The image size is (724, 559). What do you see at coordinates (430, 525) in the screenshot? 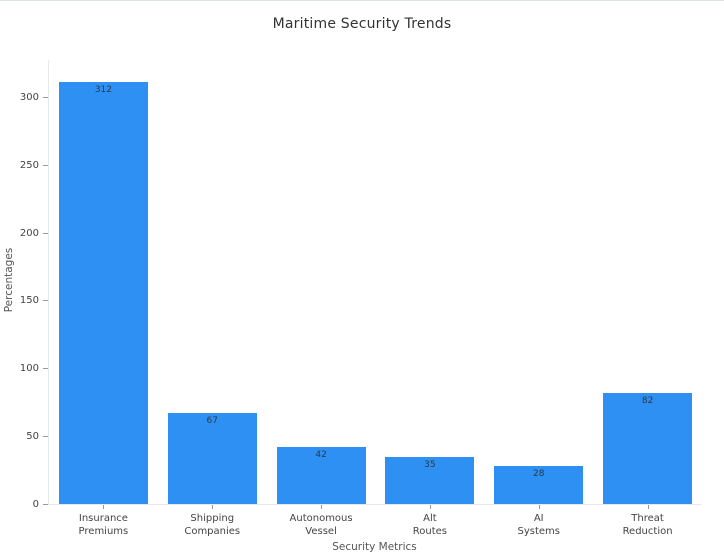
I see `x-category-label: Alt Routes` at bounding box center [430, 525].